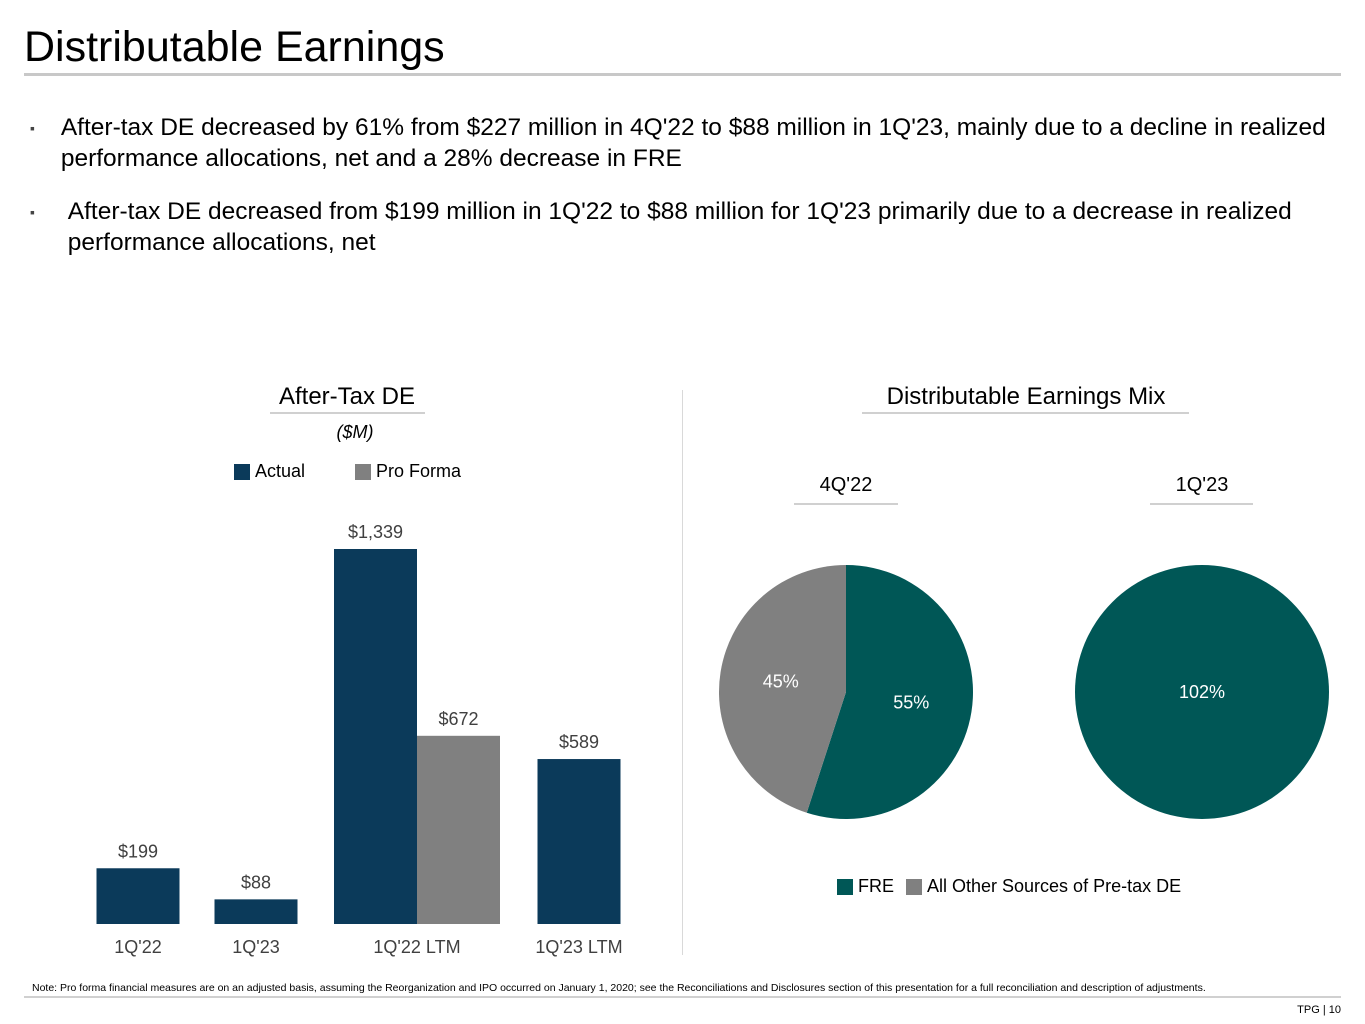  Describe the element at coordinates (363, 471) in the screenshot. I see `legend-swatch-pro-forma` at that location.